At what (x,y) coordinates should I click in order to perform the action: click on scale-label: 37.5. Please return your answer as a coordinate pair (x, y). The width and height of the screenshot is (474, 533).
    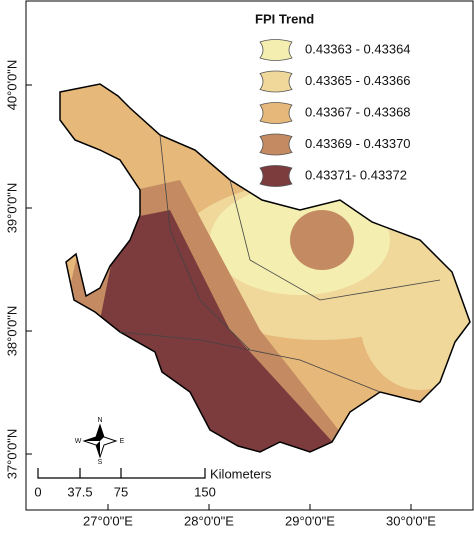
    Looking at the image, I should click on (79, 491).